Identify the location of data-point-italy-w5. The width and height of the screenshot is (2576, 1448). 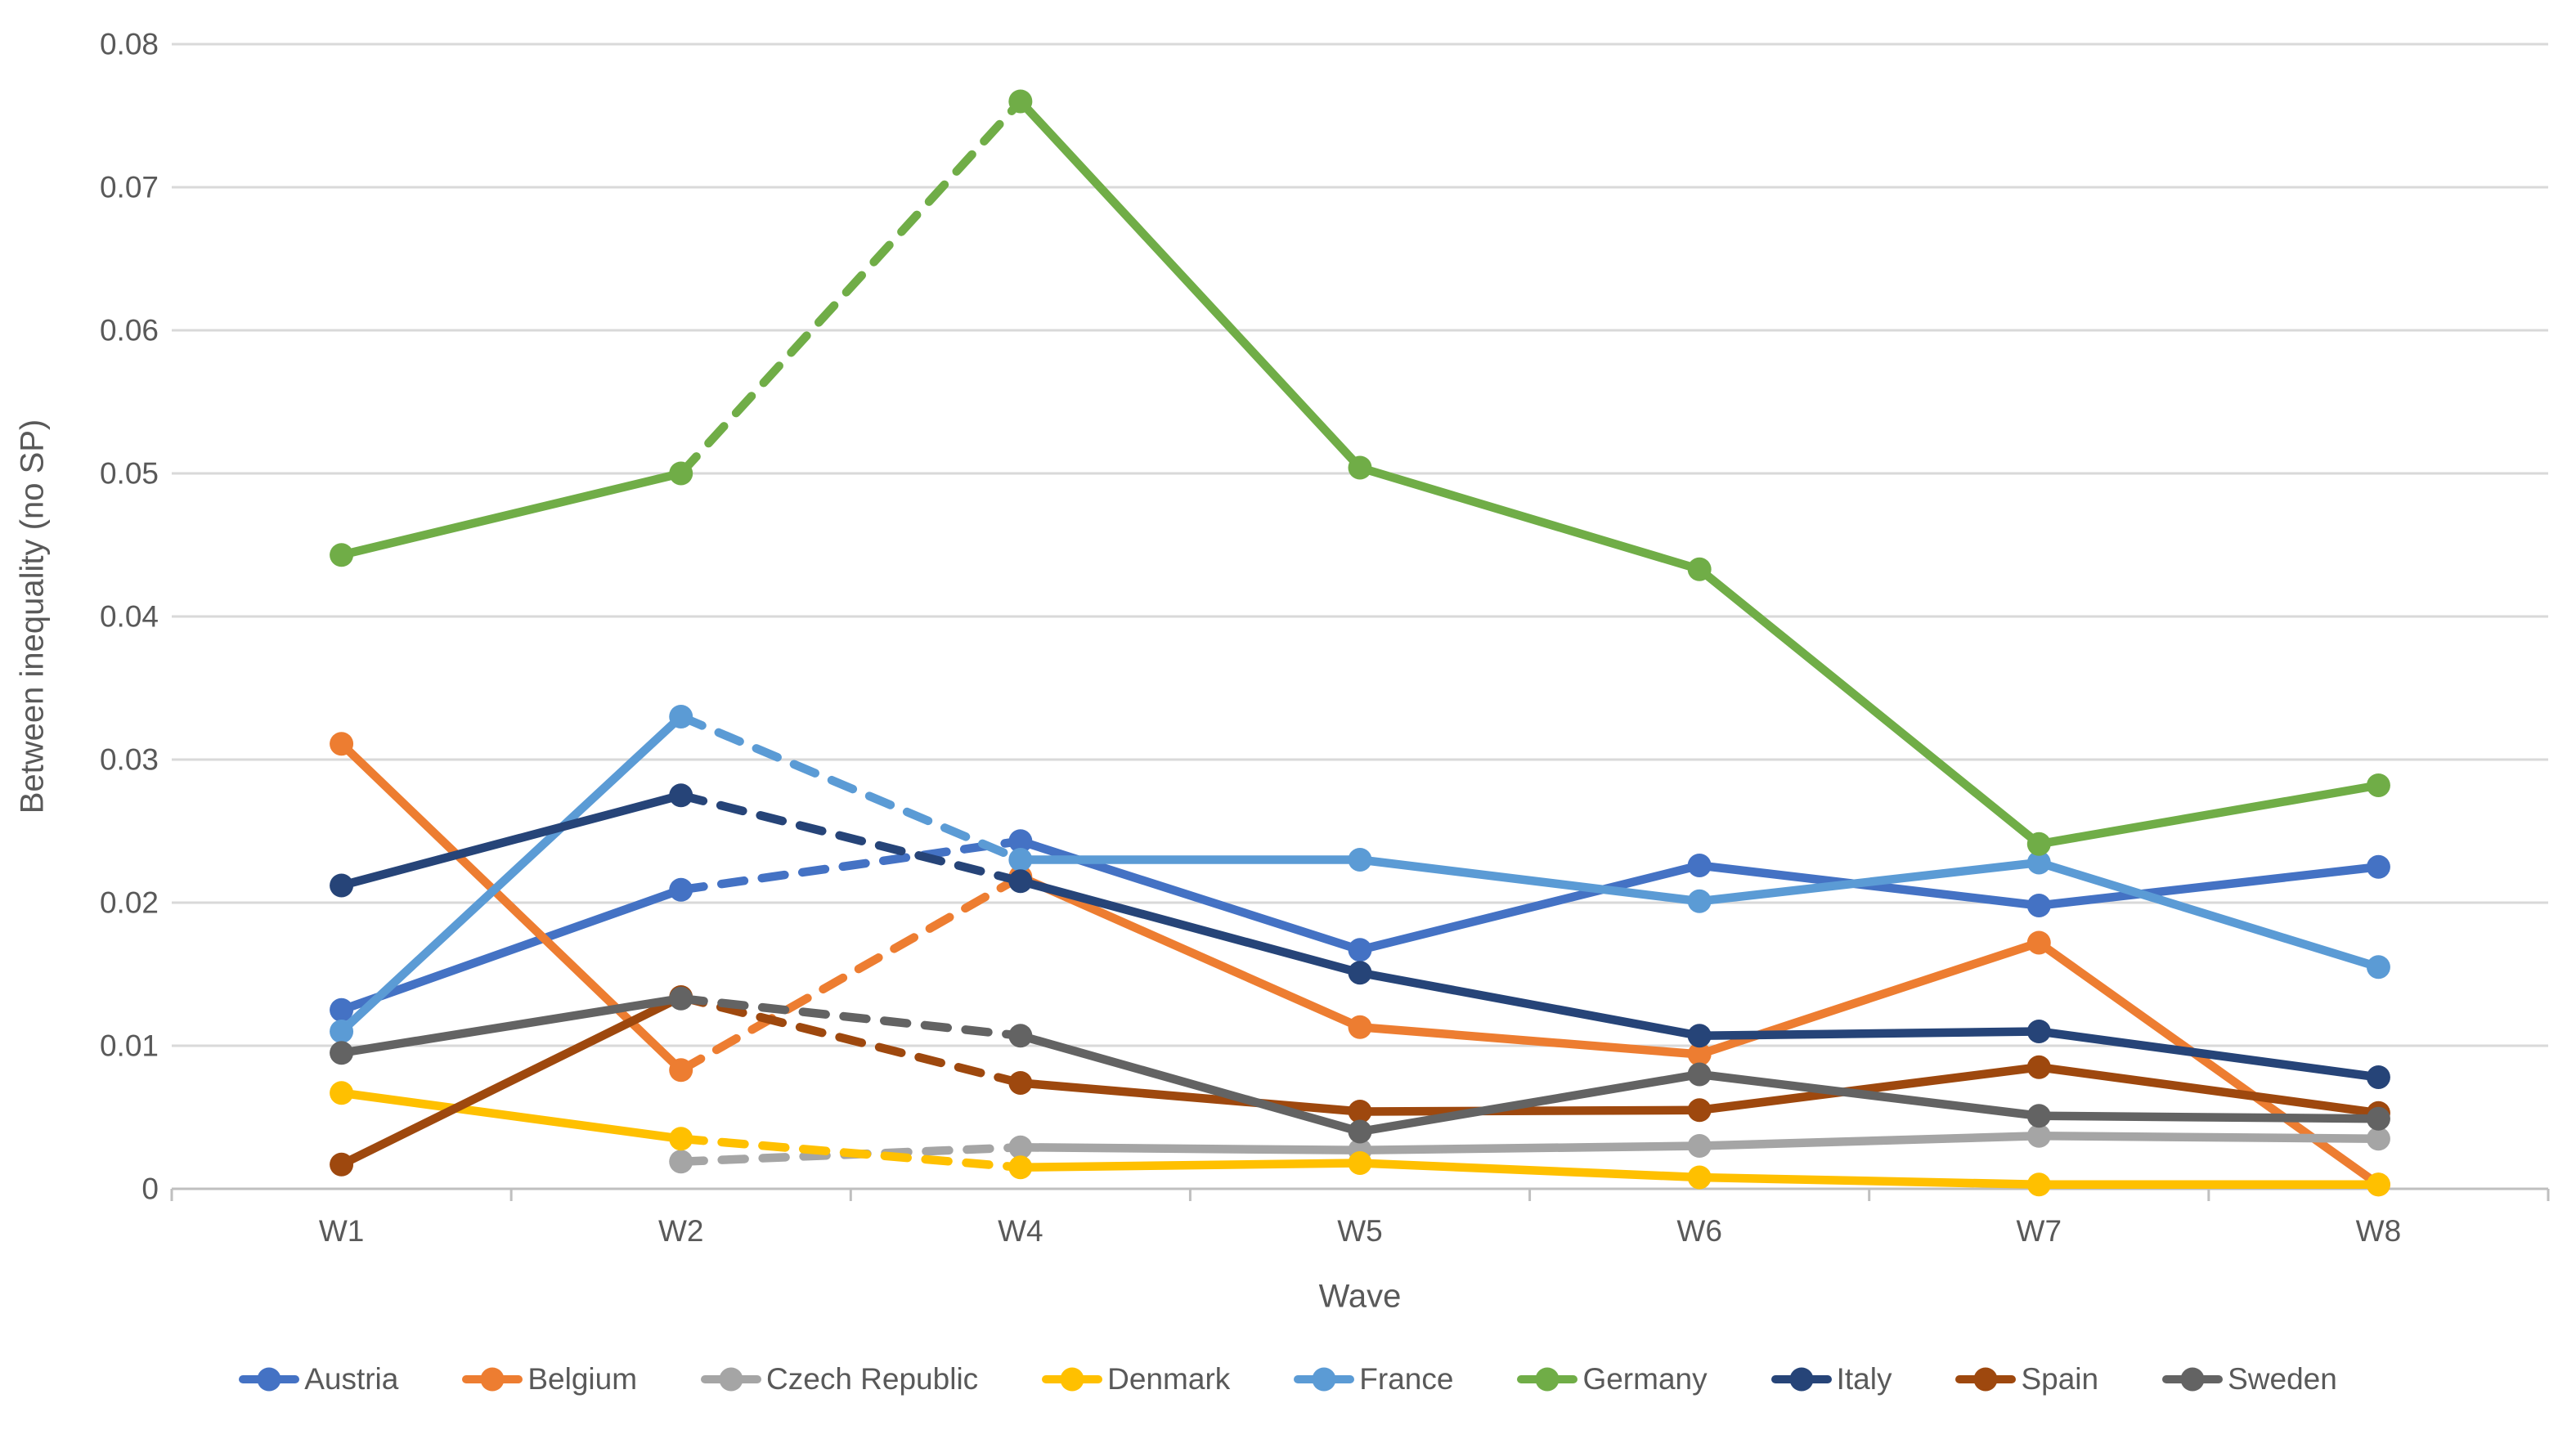
(1360, 973).